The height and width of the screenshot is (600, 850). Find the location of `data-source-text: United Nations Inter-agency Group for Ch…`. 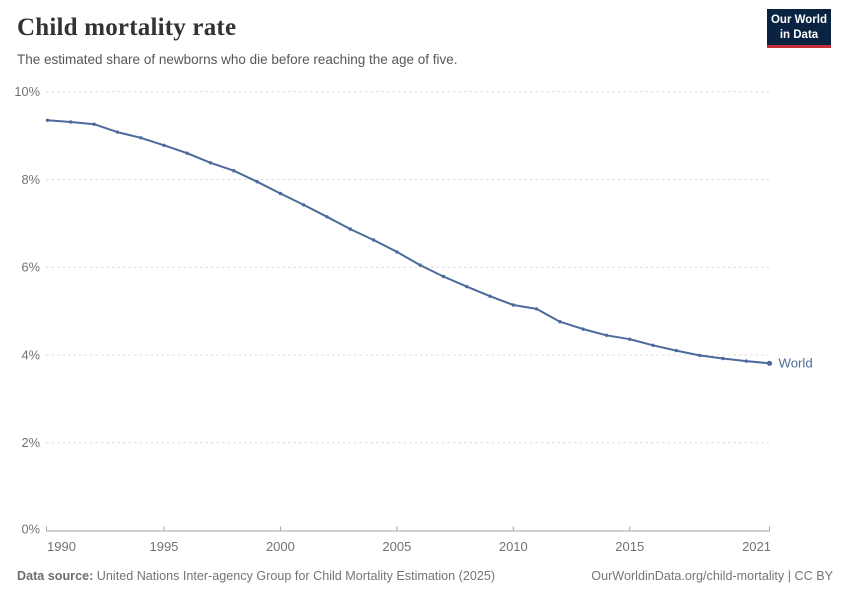

data-source-text: United Nations Inter-agency Group for Ch… is located at coordinates (294, 576).